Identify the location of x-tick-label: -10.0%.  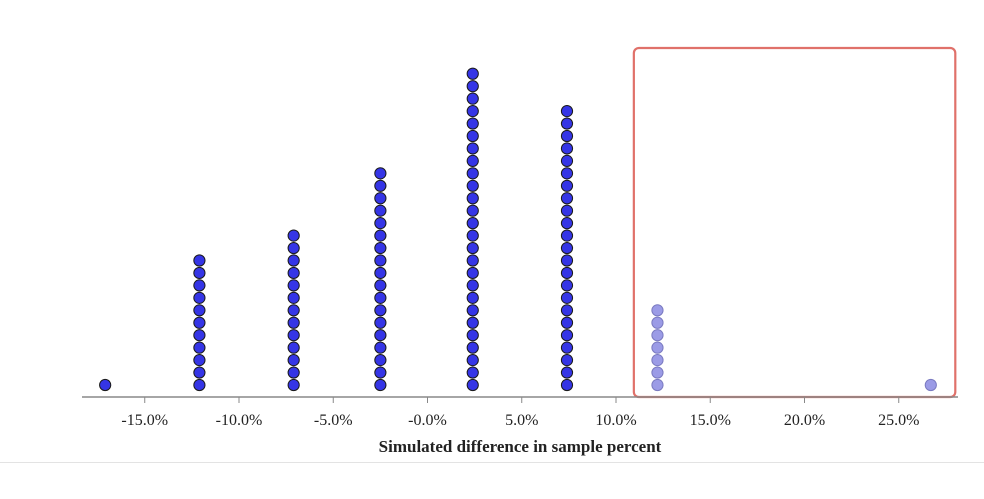
(239, 420).